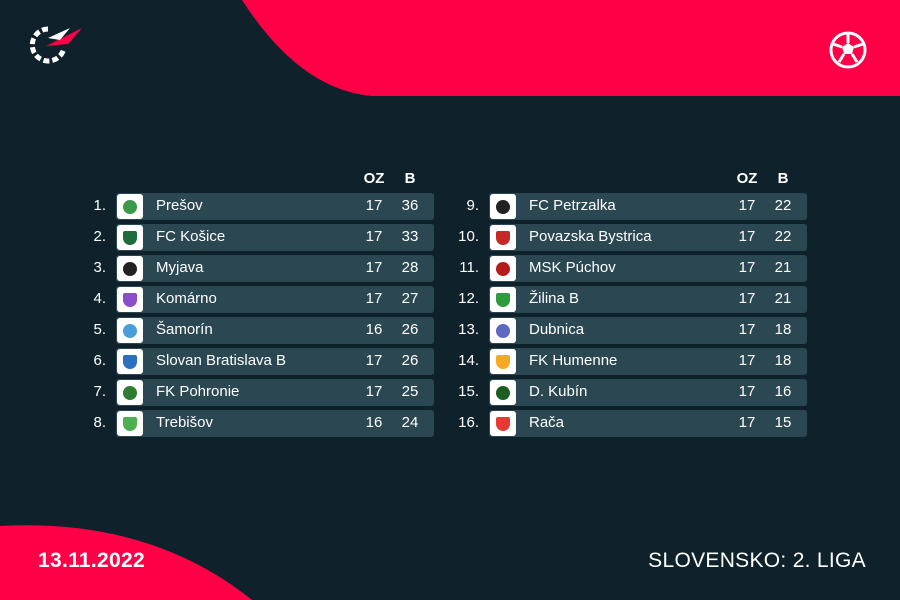 Image resolution: width=900 pixels, height=600 pixels. What do you see at coordinates (99, 391) in the screenshot?
I see `rank: 7.` at bounding box center [99, 391].